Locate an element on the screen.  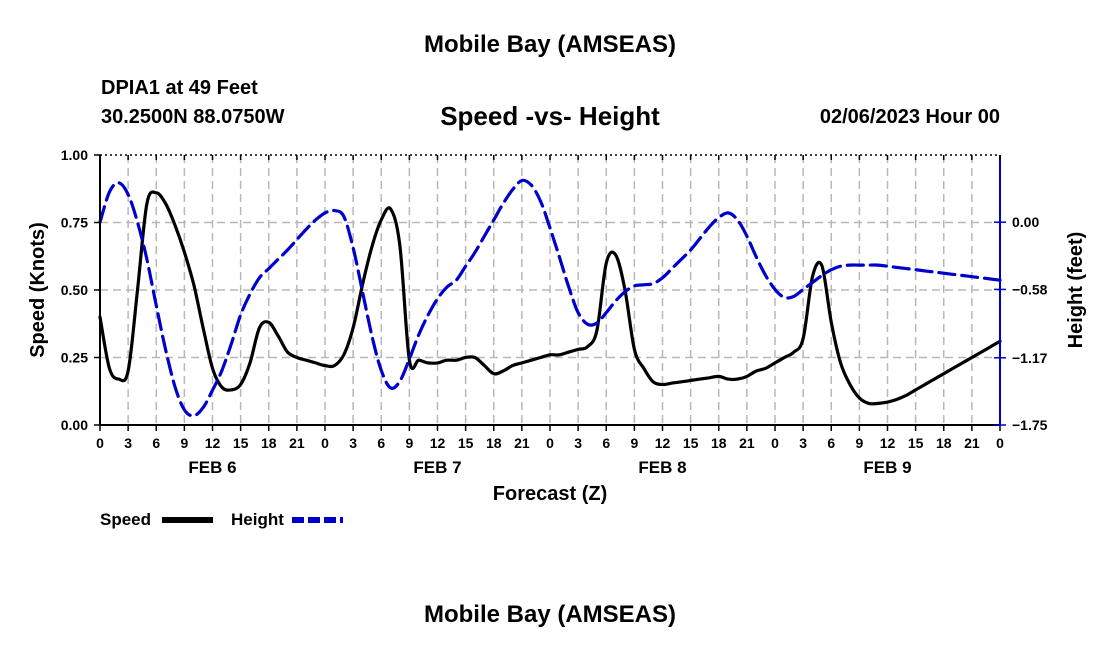
x-axis-title: Forecast (Z) is located at coordinates (550, 494).